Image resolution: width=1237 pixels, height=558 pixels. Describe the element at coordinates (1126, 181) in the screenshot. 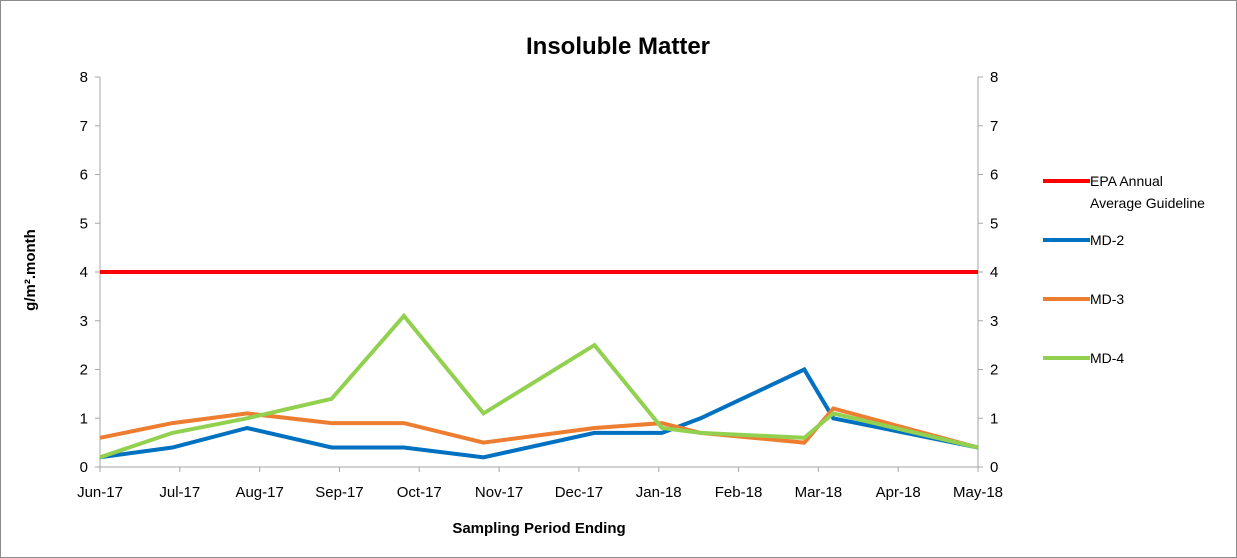

I see `legend-label-epa-annual-average-guideline: EPA Annual` at that location.